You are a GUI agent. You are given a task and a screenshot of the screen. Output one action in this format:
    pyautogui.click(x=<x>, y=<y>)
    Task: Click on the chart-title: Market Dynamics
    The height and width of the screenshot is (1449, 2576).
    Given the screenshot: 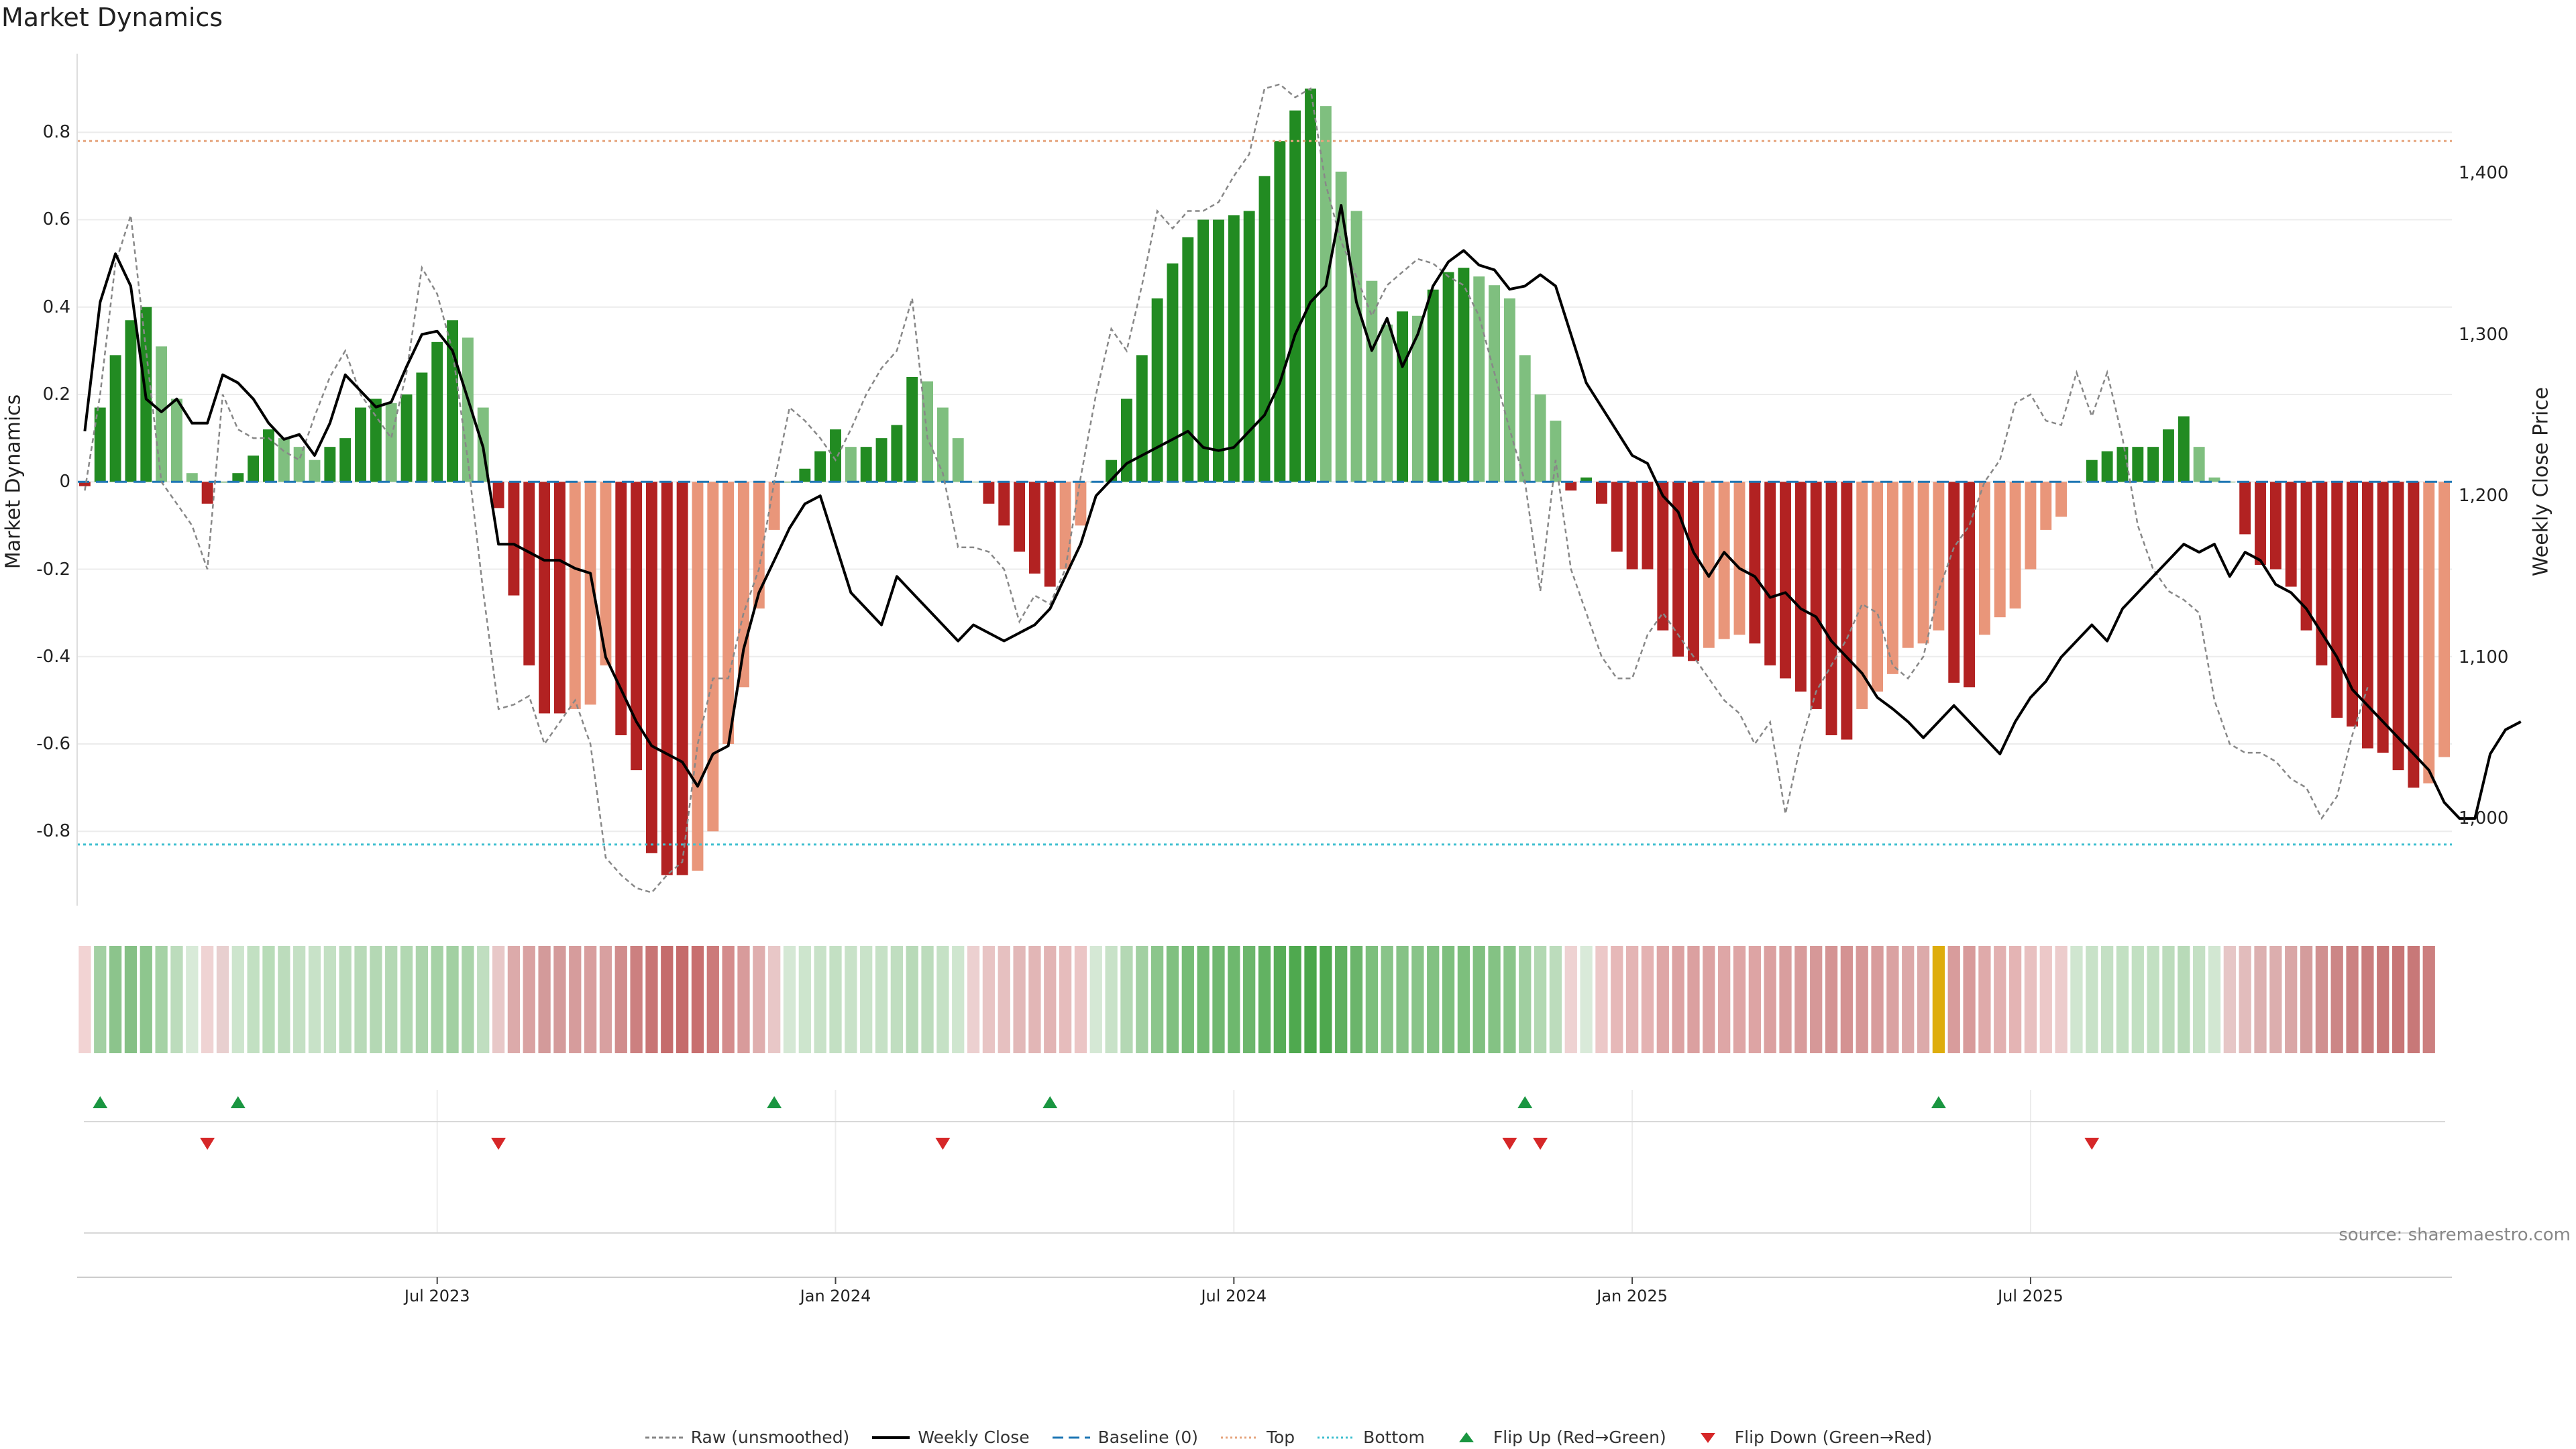 What is the action you would take?
    pyautogui.click(x=112, y=17)
    